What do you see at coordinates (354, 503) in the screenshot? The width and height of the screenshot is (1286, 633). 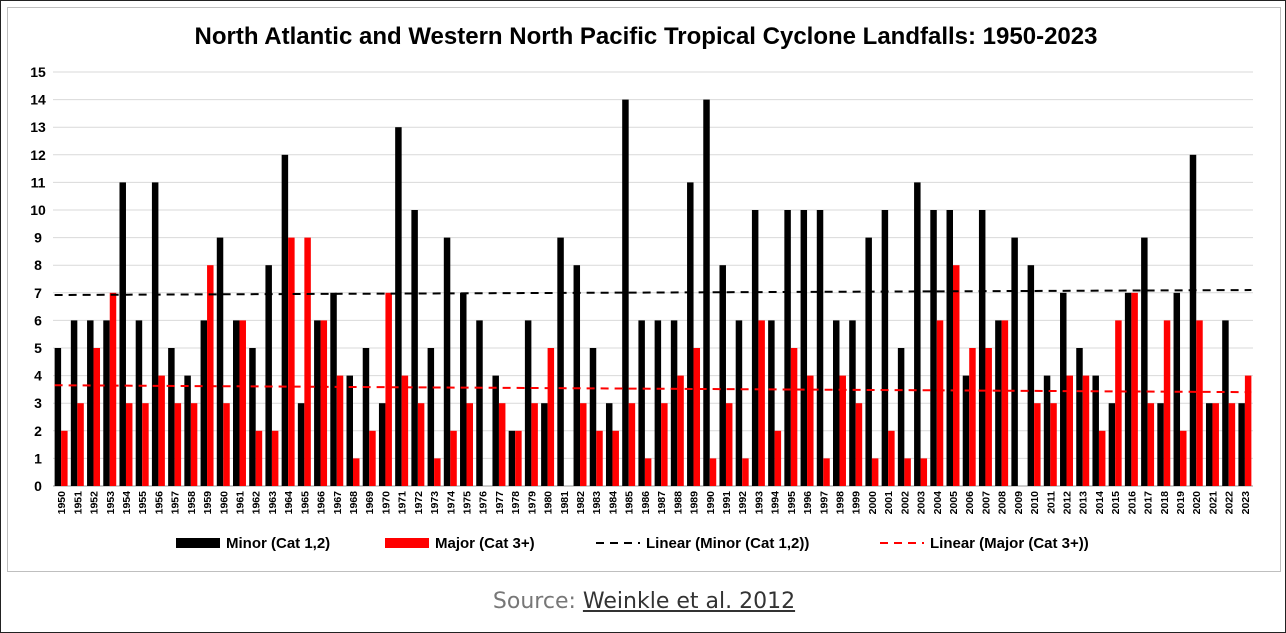 I see `x-tick-label: 1968` at bounding box center [354, 503].